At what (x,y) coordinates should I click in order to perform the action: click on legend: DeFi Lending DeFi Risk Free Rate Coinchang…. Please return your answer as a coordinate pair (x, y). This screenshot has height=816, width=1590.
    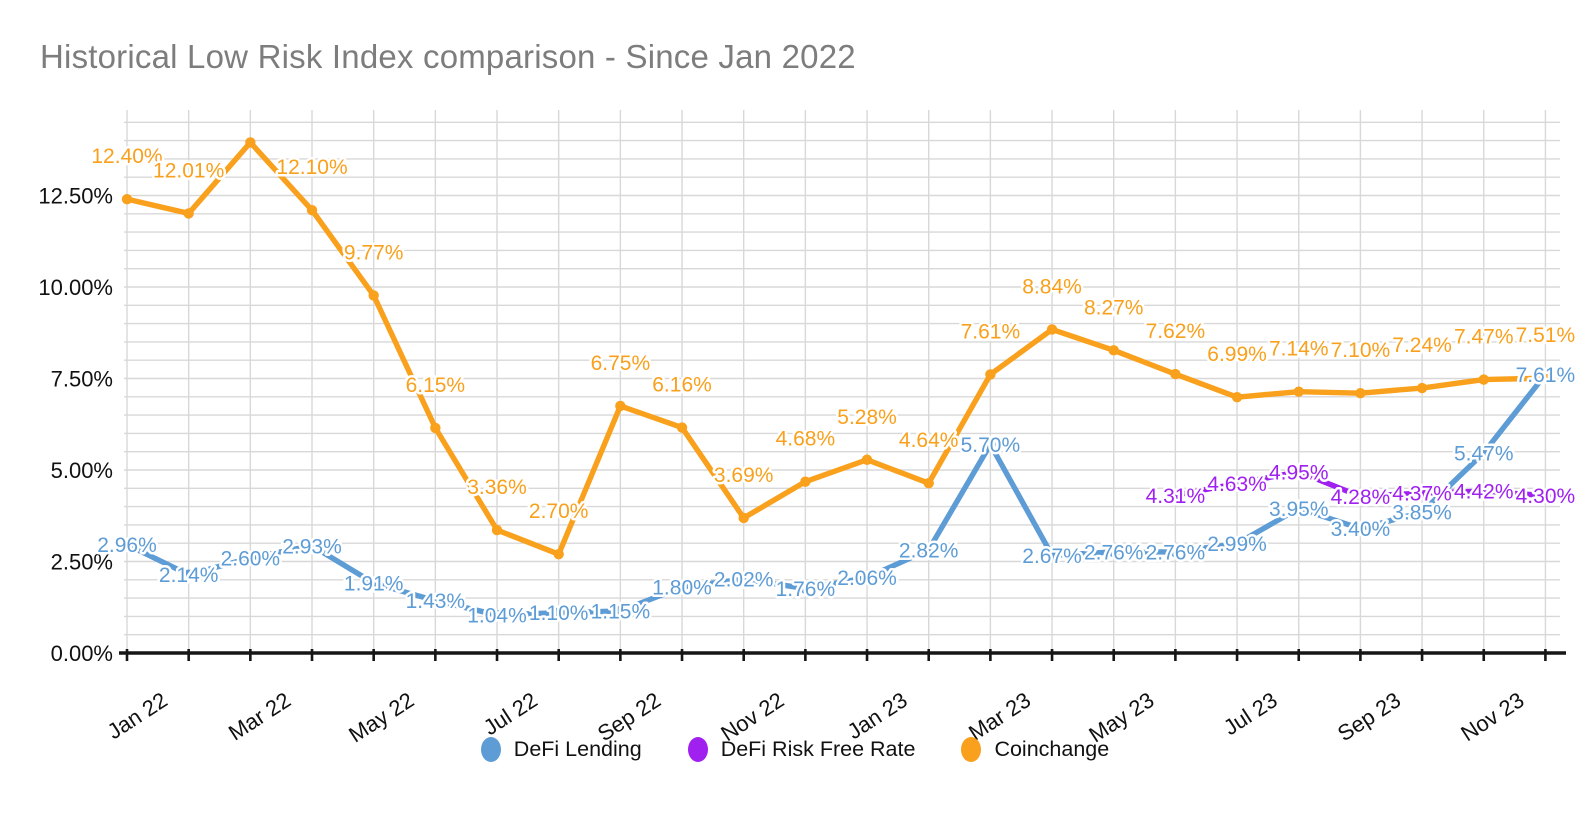
    Looking at the image, I should click on (795, 749).